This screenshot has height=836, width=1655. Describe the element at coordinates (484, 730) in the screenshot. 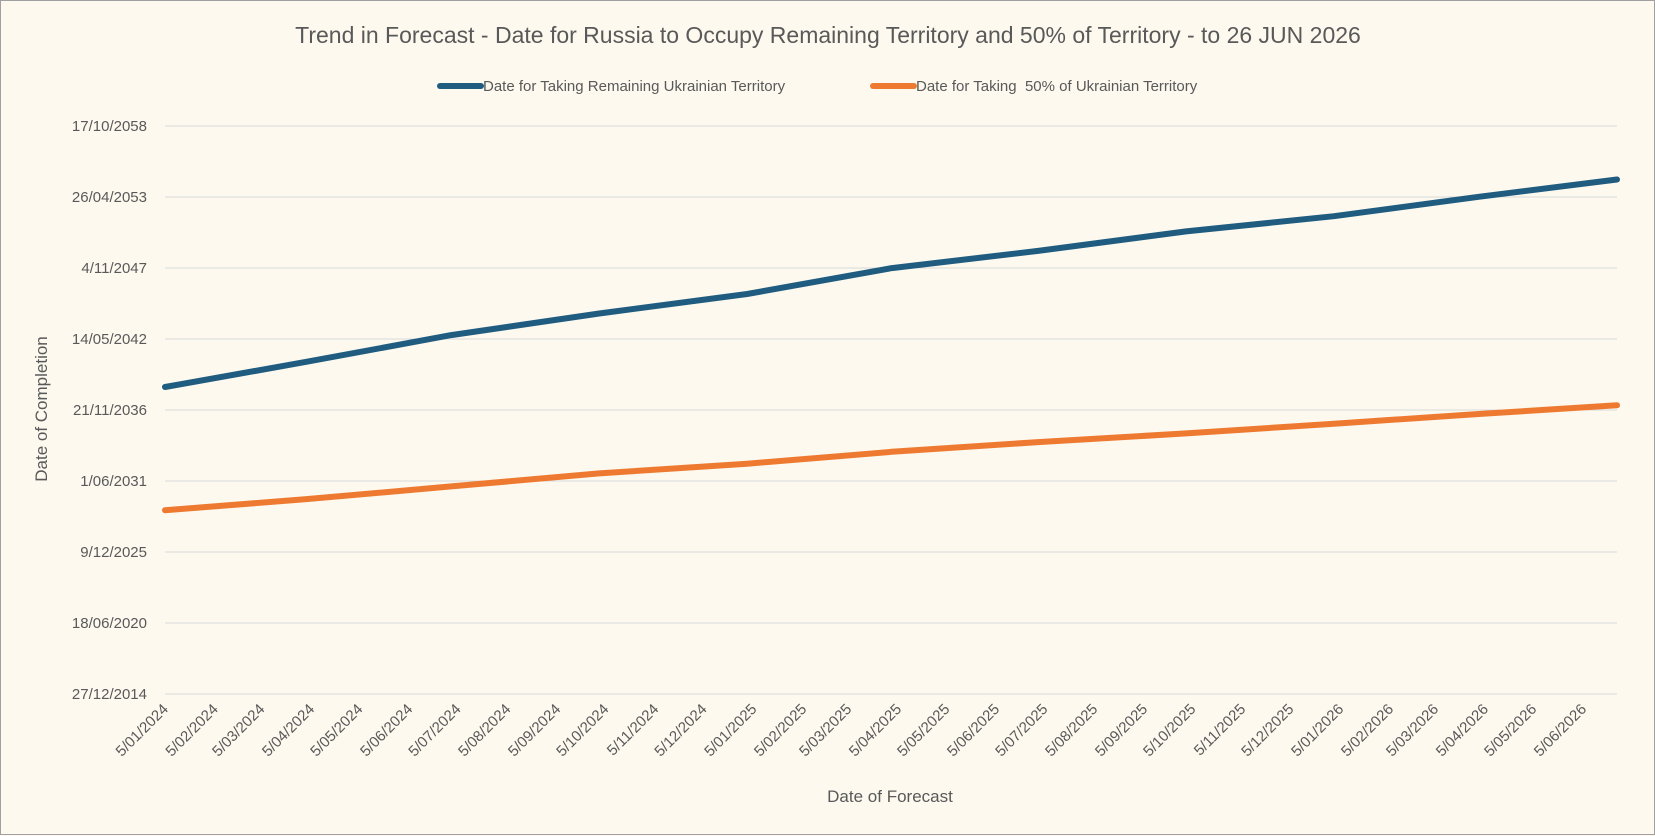

I see `x-tick-label: 5/08/2024` at that location.